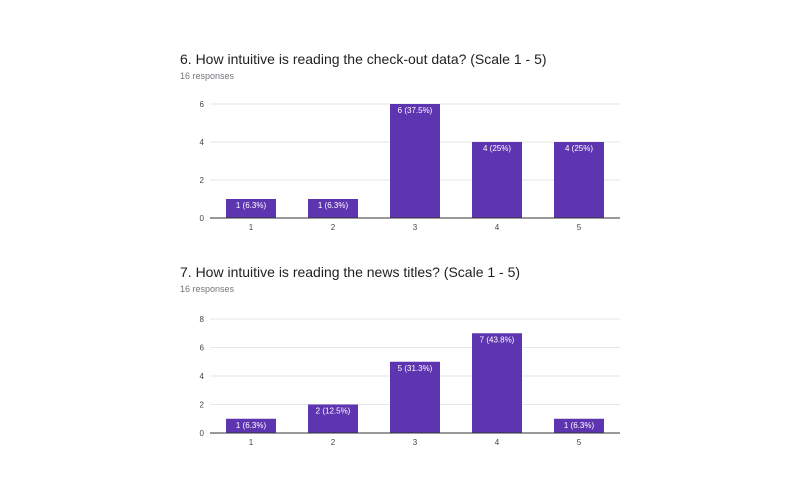 This screenshot has height=500, width=800. Describe the element at coordinates (202, 319) in the screenshot. I see `y-tick-label: 8` at that location.